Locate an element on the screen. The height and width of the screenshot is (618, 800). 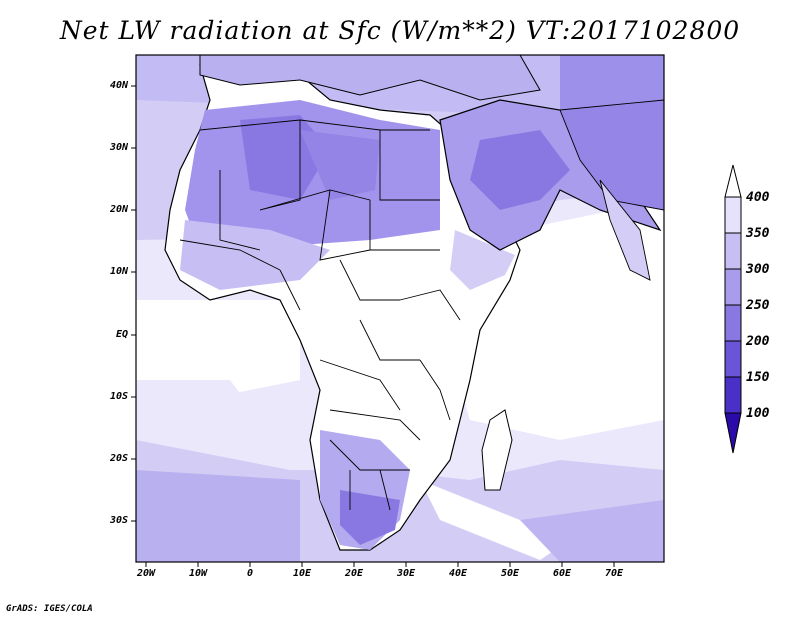
lat-tick-marks is located at coordinates (133, 303).